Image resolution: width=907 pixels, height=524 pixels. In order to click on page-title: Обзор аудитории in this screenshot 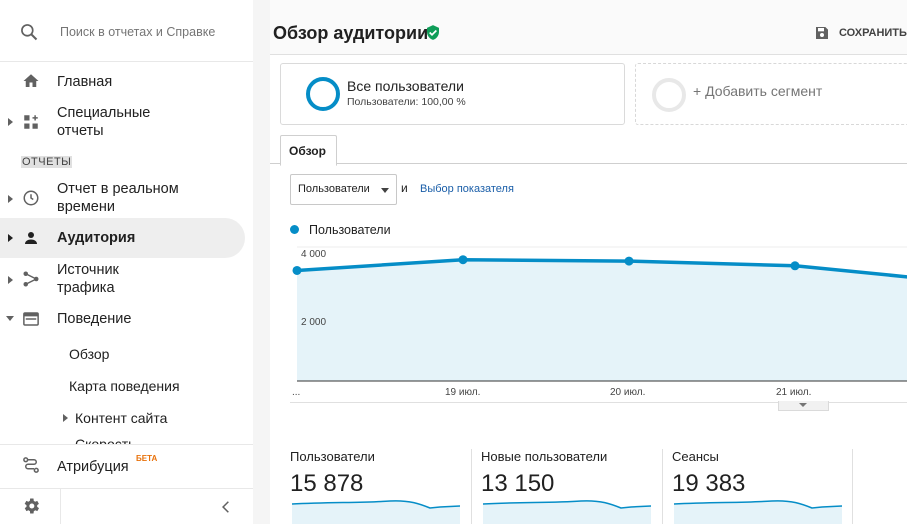, I will do `click(351, 33)`.